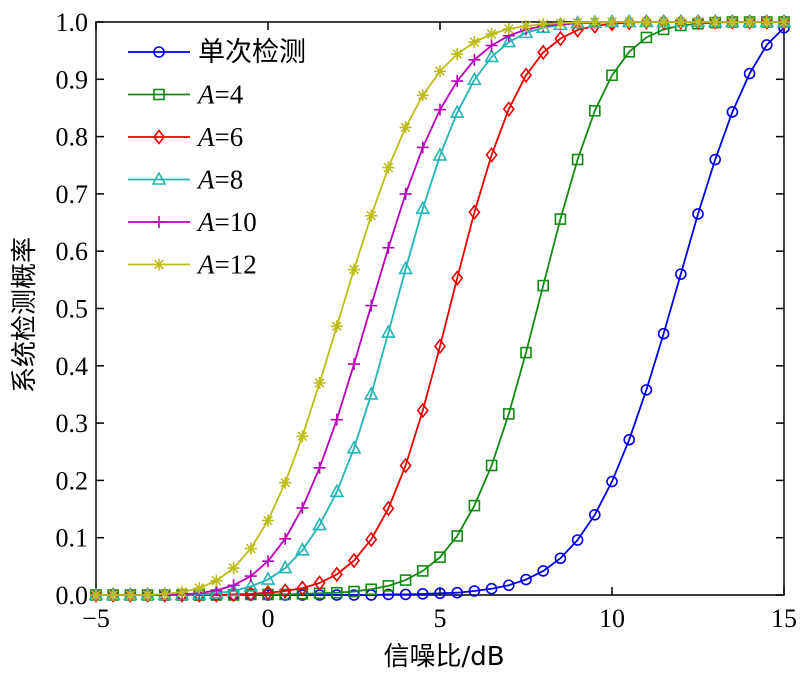 This screenshot has height=674, width=800. Describe the element at coordinates (443, 657) in the screenshot. I see `x-axis-label: 信噪比/dB` at that location.